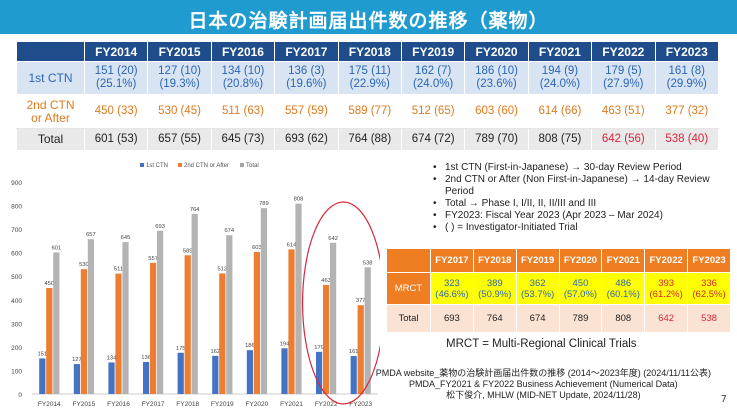 Image resolution: width=737 pixels, height=413 pixels. Describe the element at coordinates (580, 260) in the screenshot. I see `mrct-year-header: FY2020` at that location.